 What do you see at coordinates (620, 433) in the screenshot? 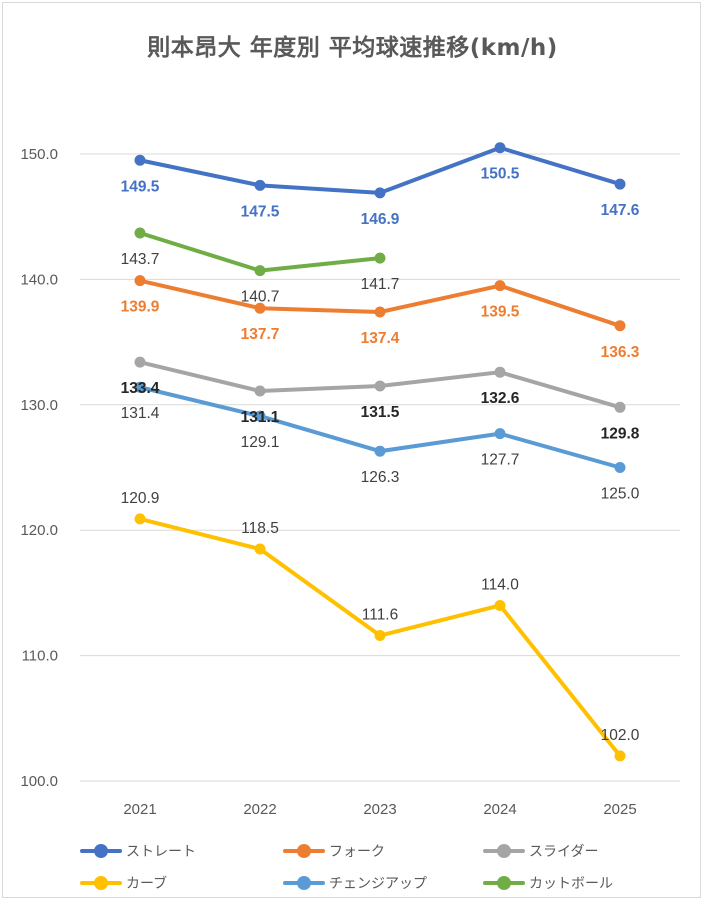
I see `data-label: 129.8` at bounding box center [620, 433].